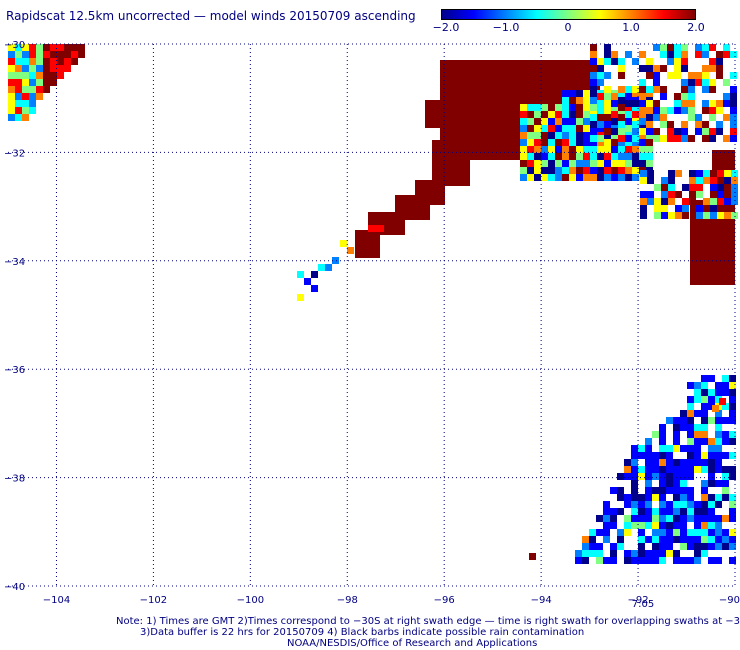 The width and height of the screenshot is (740, 650). What do you see at coordinates (14, 587) in the screenshot?
I see `latitude-label: −40` at bounding box center [14, 587].